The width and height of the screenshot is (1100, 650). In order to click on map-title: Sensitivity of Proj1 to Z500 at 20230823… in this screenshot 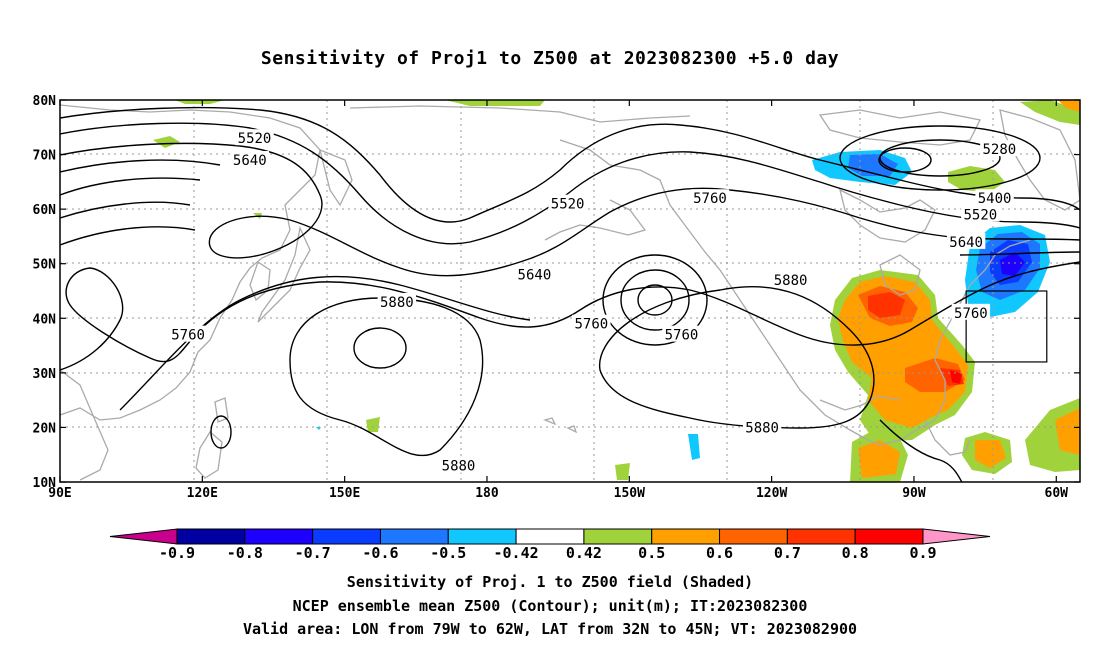, I will do `click(550, 58)`.